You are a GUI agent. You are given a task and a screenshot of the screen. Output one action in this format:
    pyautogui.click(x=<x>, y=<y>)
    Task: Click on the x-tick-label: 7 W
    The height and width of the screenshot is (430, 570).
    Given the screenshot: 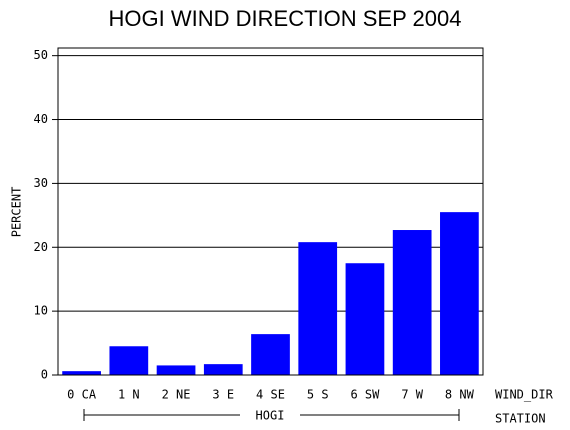 What is the action you would take?
    pyautogui.click(x=412, y=395)
    